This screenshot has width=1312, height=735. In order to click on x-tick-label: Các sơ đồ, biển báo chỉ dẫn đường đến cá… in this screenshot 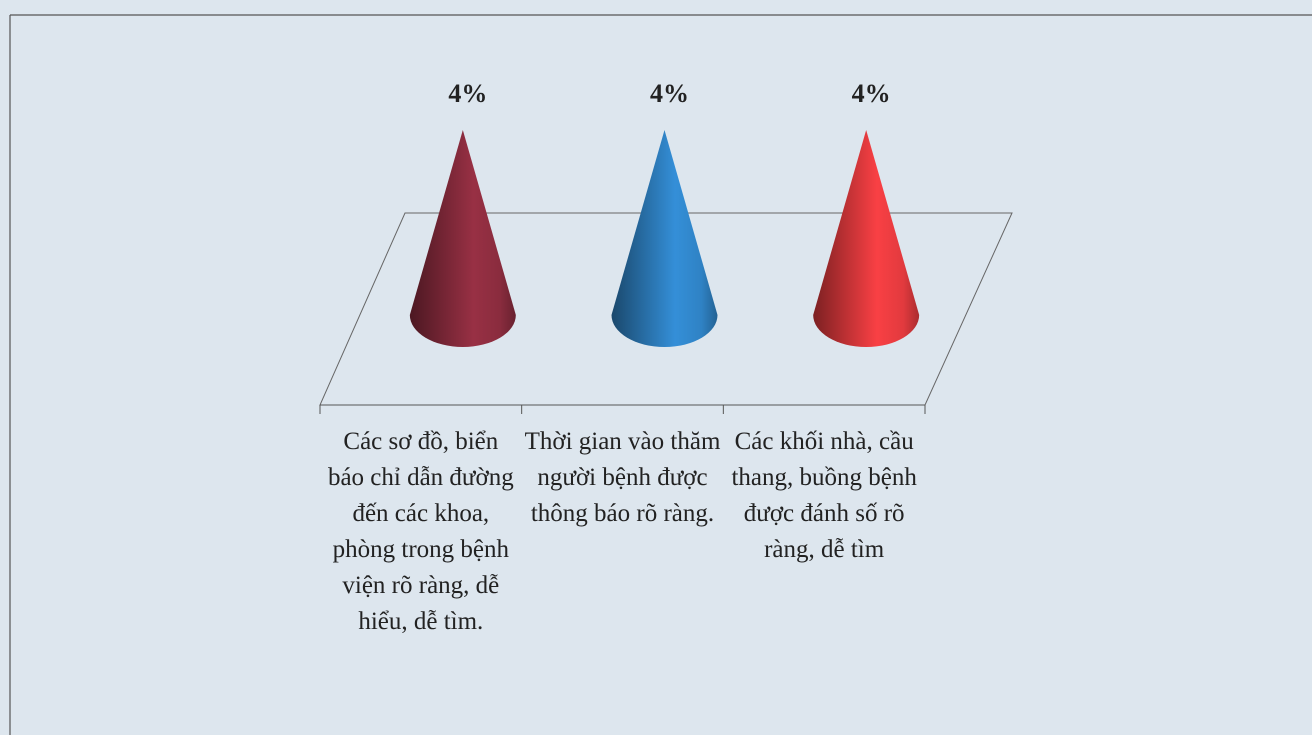, I will do `click(420, 531)`.